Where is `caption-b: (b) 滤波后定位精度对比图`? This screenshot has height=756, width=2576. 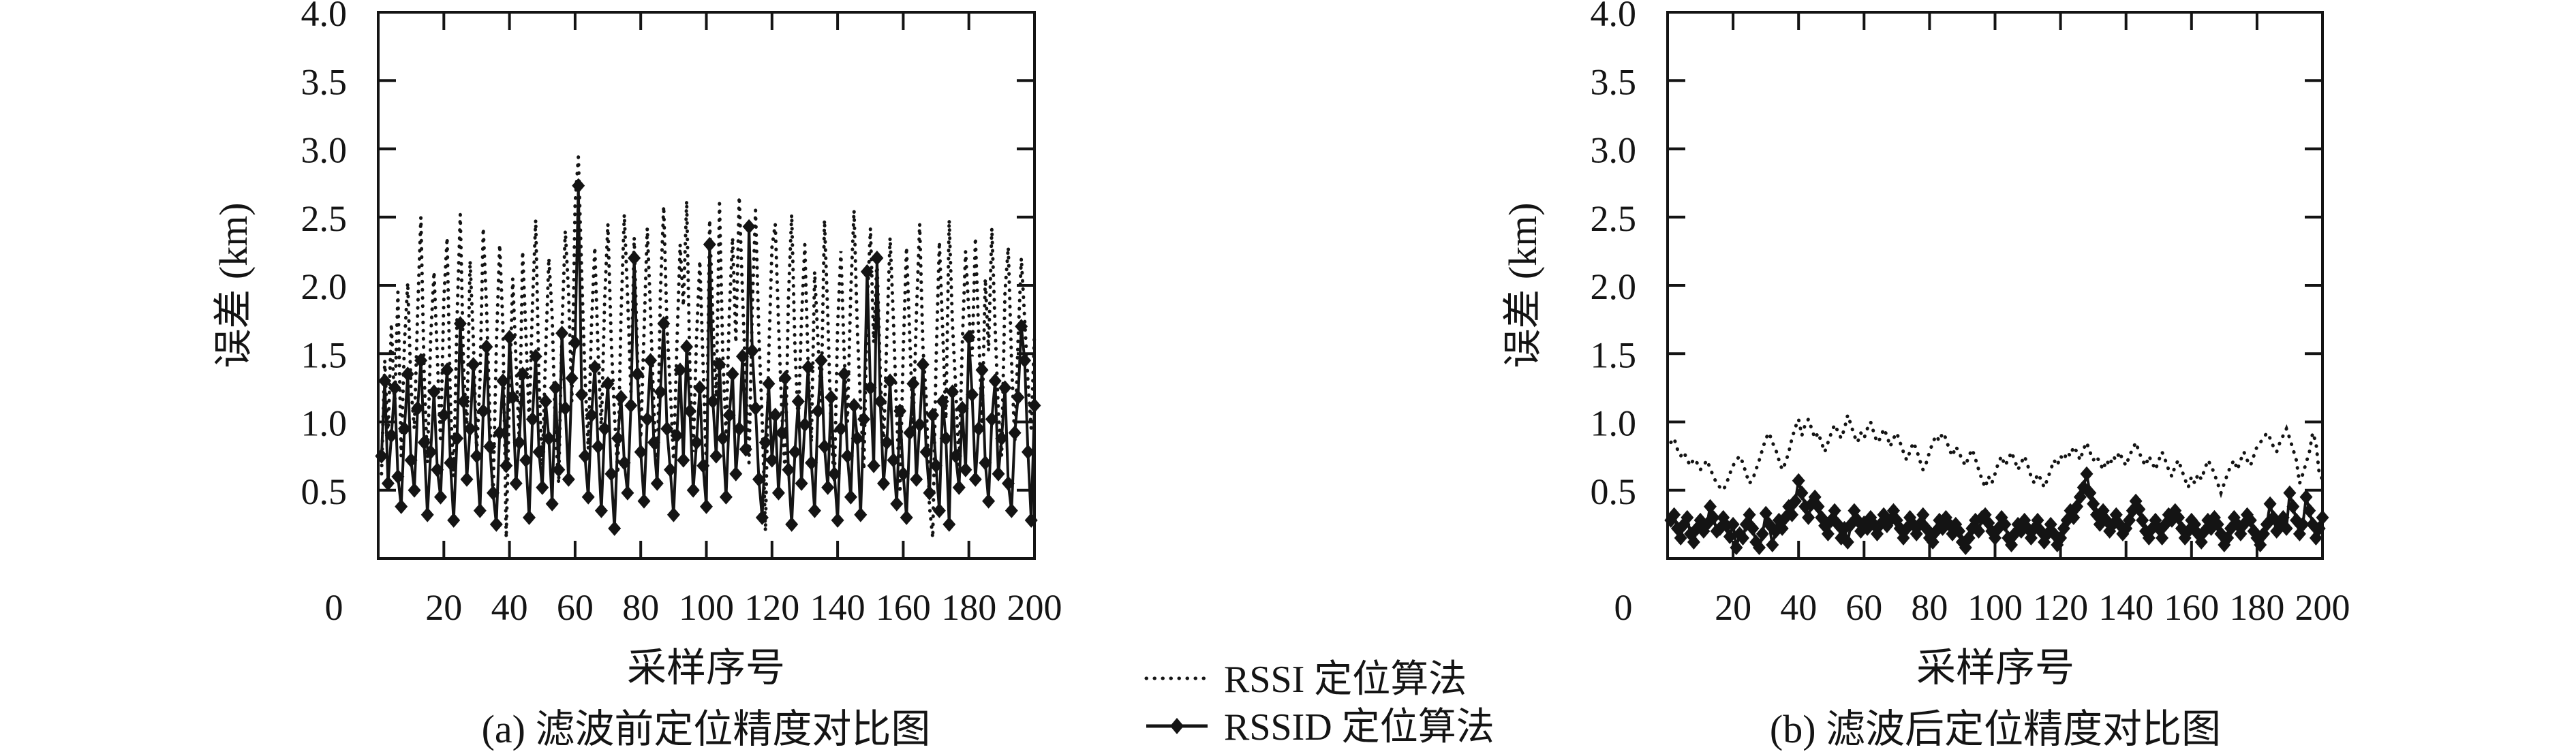
caption-b: (b) 滤波后定位精度对比图 is located at coordinates (1995, 729).